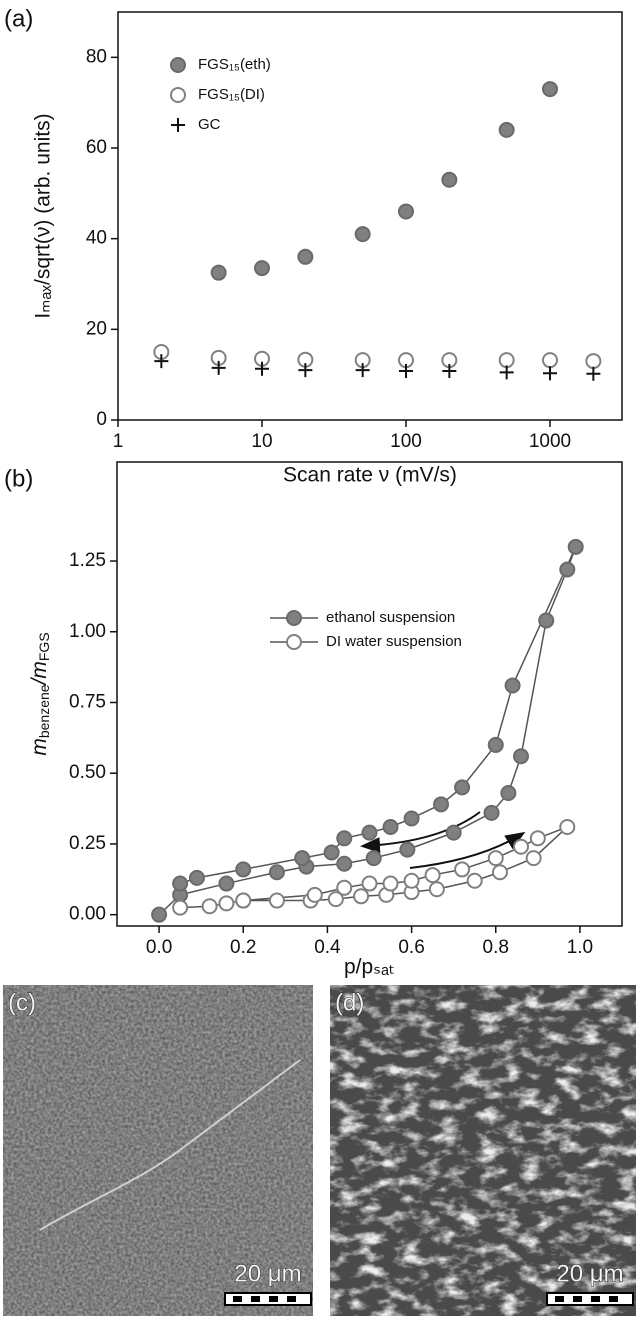  I want to click on panel-label: (a), so click(18, 18).